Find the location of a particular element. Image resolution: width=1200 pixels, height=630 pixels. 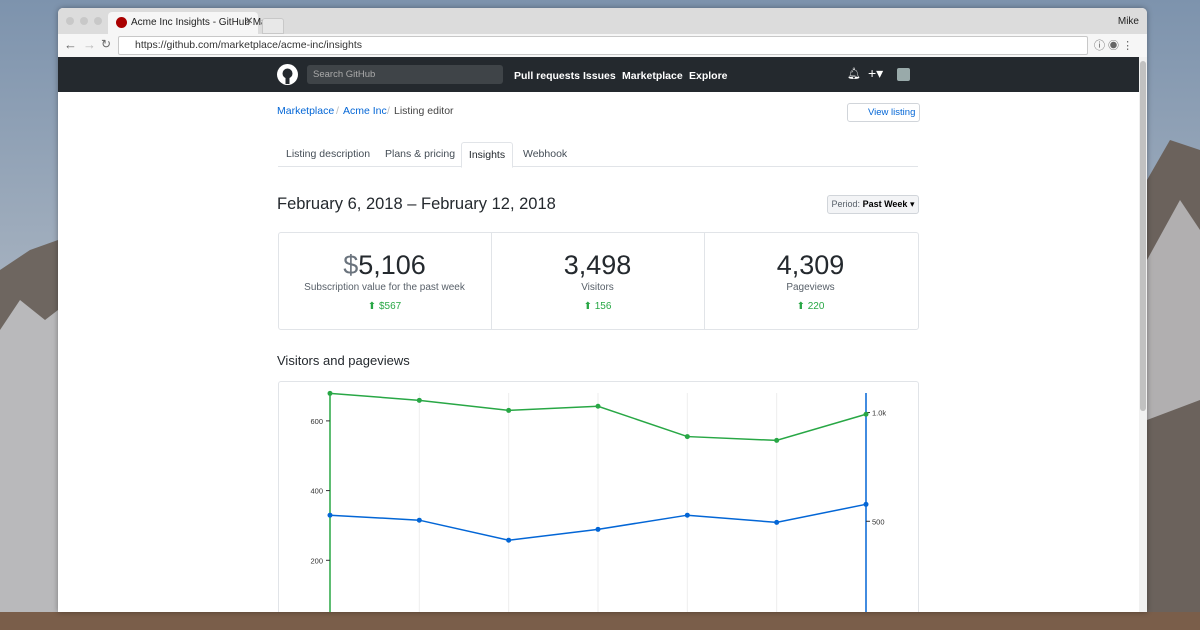

breadcrumb-link: Acme Inc is located at coordinates (365, 111).